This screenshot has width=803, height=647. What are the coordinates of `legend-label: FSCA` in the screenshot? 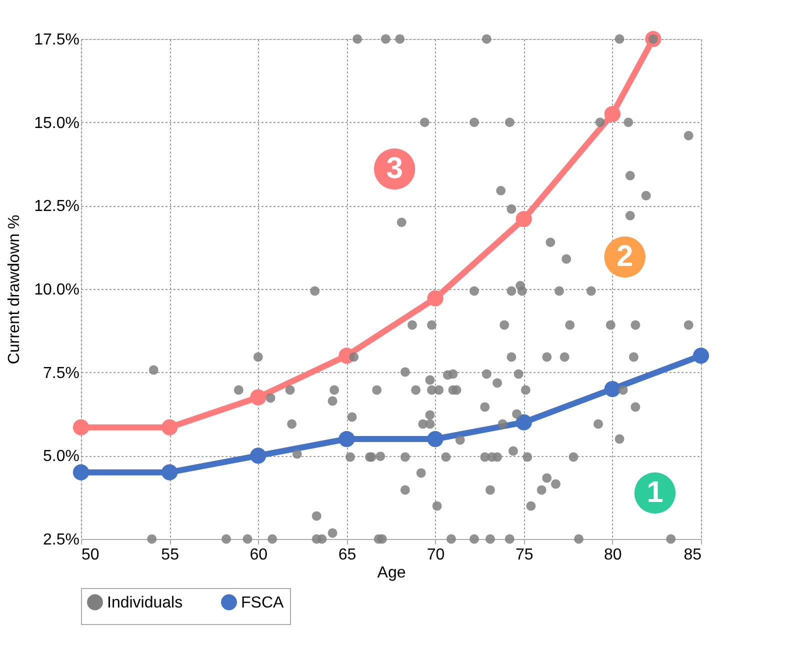 It's located at (262, 603).